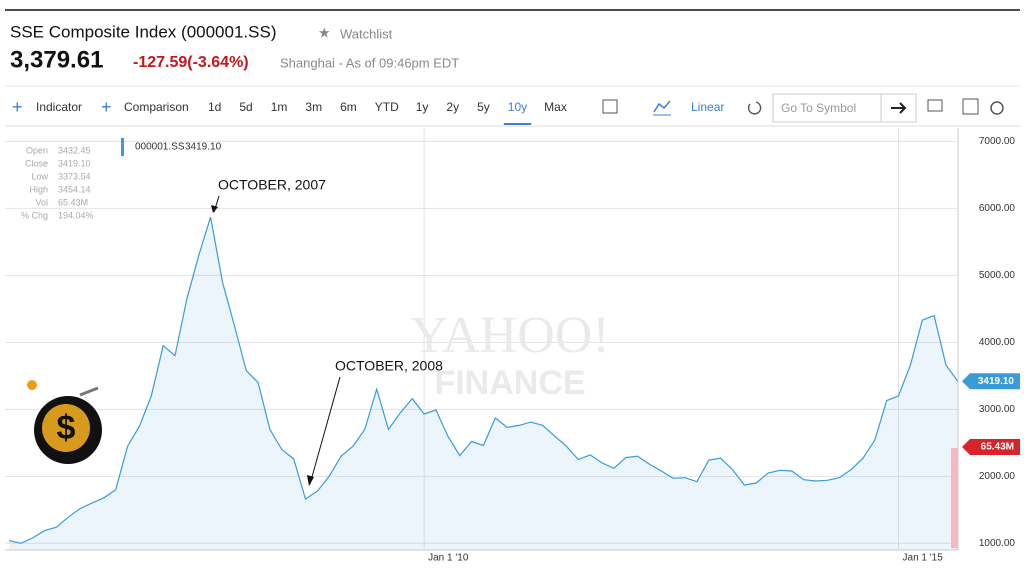  Describe the element at coordinates (74, 176) in the screenshot. I see `info-value: 3373.54` at that location.